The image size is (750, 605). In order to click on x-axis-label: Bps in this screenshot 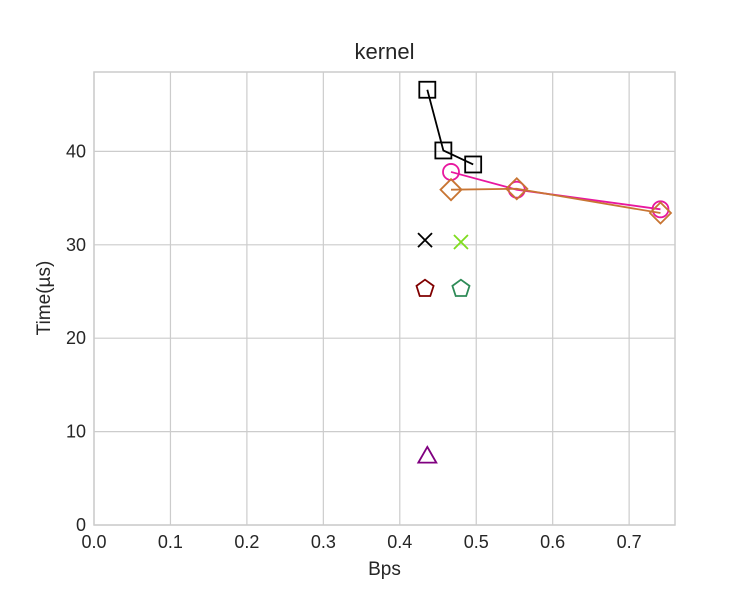, I will do `click(384, 569)`.